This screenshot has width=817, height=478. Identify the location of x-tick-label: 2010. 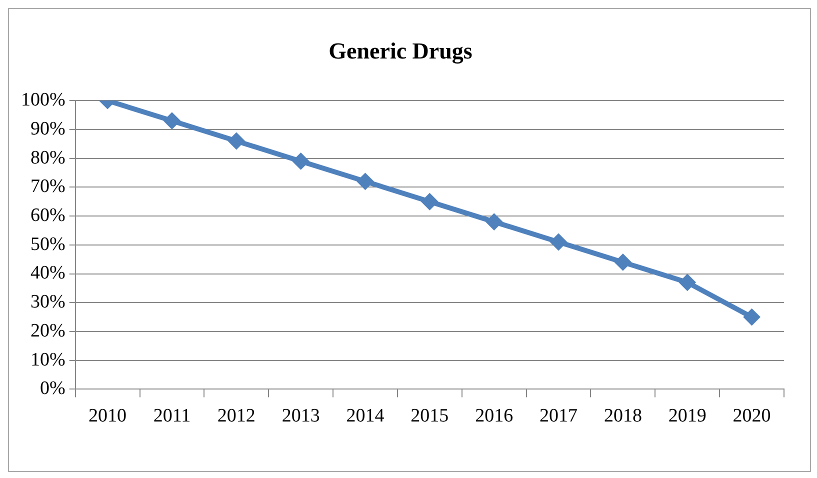
(107, 416).